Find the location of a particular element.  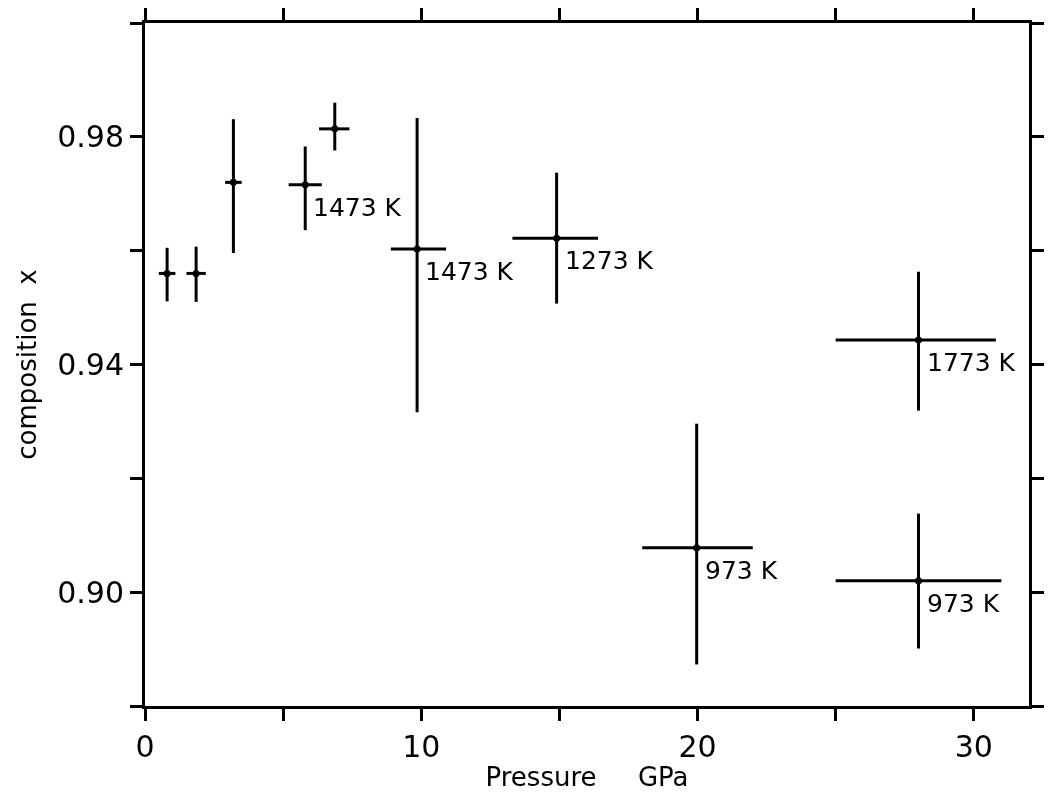

x-axis-title: Pressure GPa is located at coordinates (587, 777).